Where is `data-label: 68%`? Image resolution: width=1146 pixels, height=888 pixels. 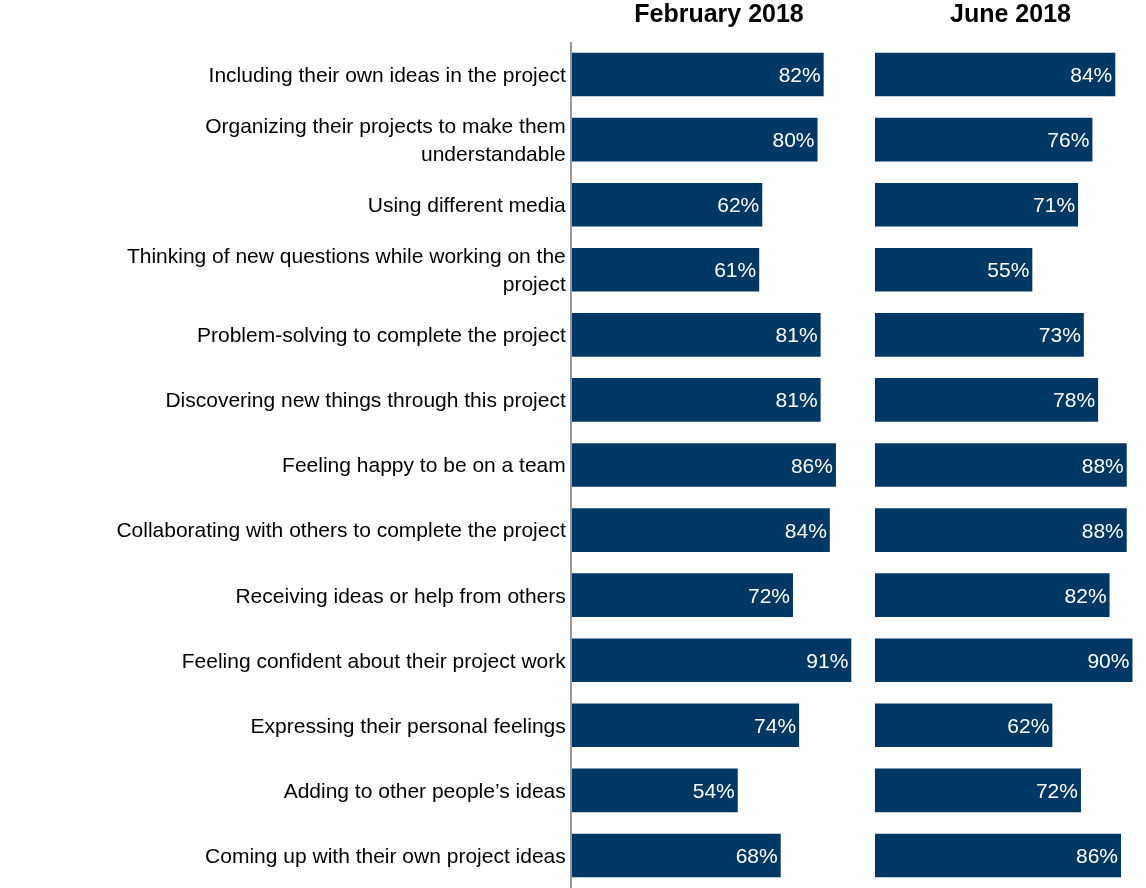 data-label: 68% is located at coordinates (756, 855).